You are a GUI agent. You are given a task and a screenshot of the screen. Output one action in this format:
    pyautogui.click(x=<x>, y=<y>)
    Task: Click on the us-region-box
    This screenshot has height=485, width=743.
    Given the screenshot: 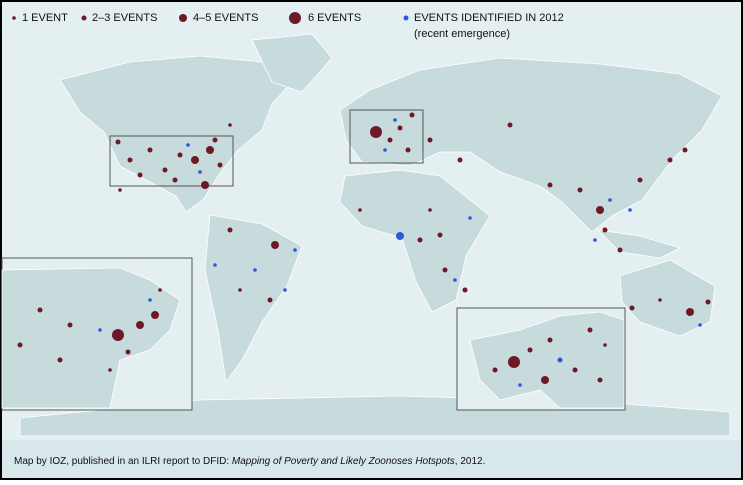 What is the action you would take?
    pyautogui.click(x=171, y=161)
    